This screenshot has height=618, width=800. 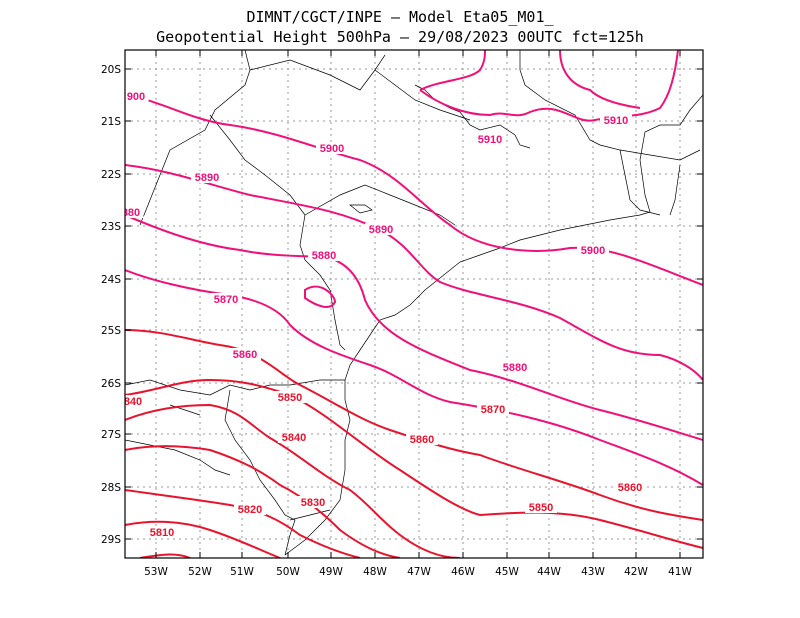 What do you see at coordinates (680, 572) in the screenshot?
I see `lon-tick-label: 41W` at bounding box center [680, 572].